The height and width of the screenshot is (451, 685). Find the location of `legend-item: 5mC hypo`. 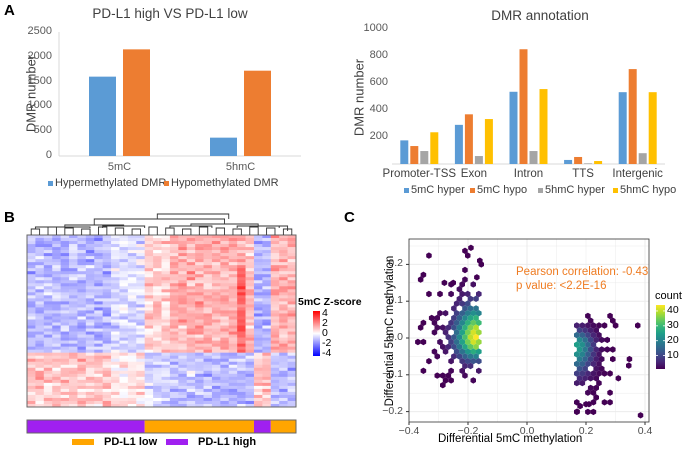

legend-item: 5mC hypo is located at coordinates (498, 190).